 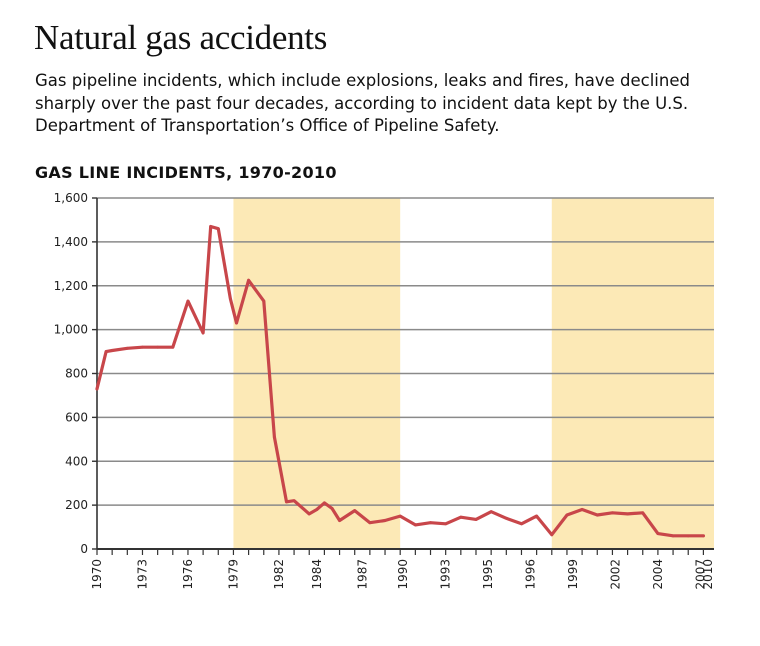 What do you see at coordinates (488, 574) in the screenshot?
I see `x-tick-label: 1995` at bounding box center [488, 574].